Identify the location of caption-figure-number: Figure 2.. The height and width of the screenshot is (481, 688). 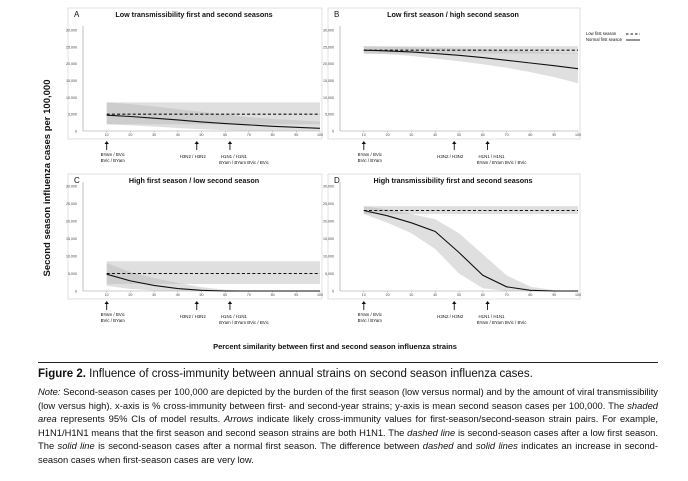
(62, 374).